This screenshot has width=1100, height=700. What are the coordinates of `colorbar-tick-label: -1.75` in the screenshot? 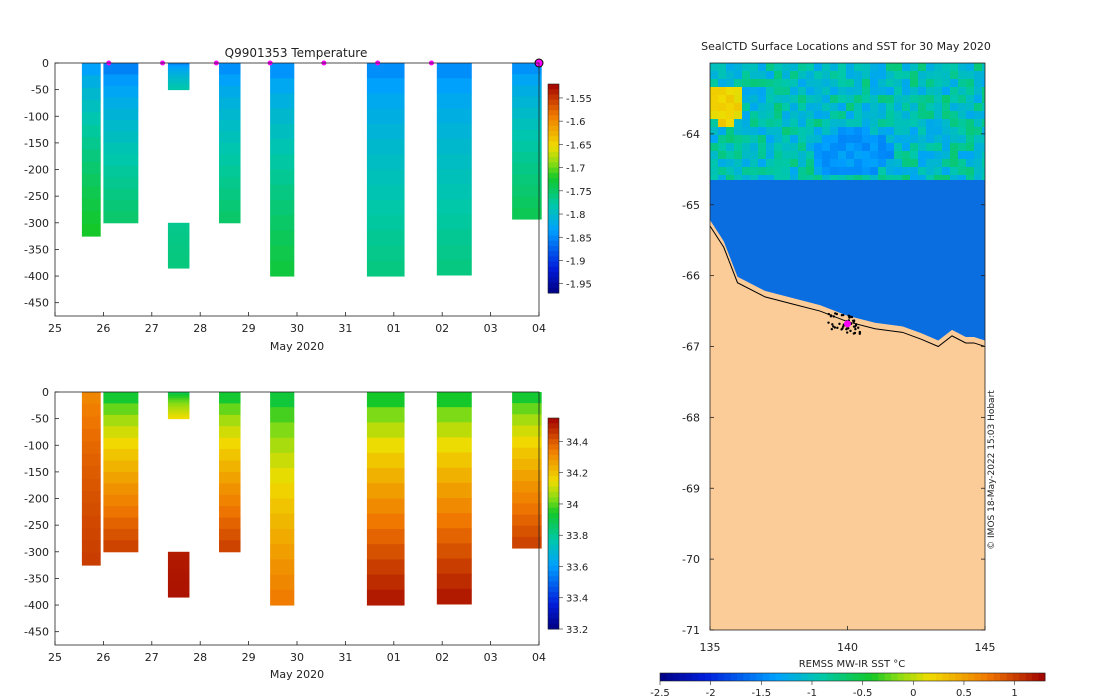 It's located at (579, 192).